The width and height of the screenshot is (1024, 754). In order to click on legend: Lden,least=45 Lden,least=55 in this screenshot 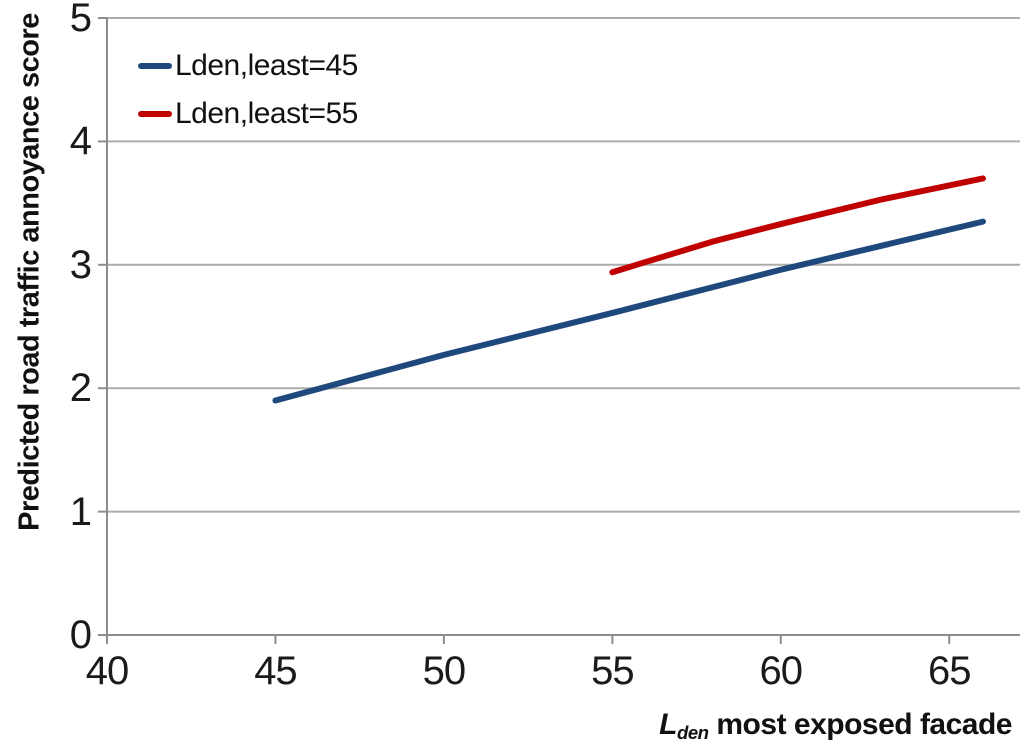, I will do `click(248, 90)`.